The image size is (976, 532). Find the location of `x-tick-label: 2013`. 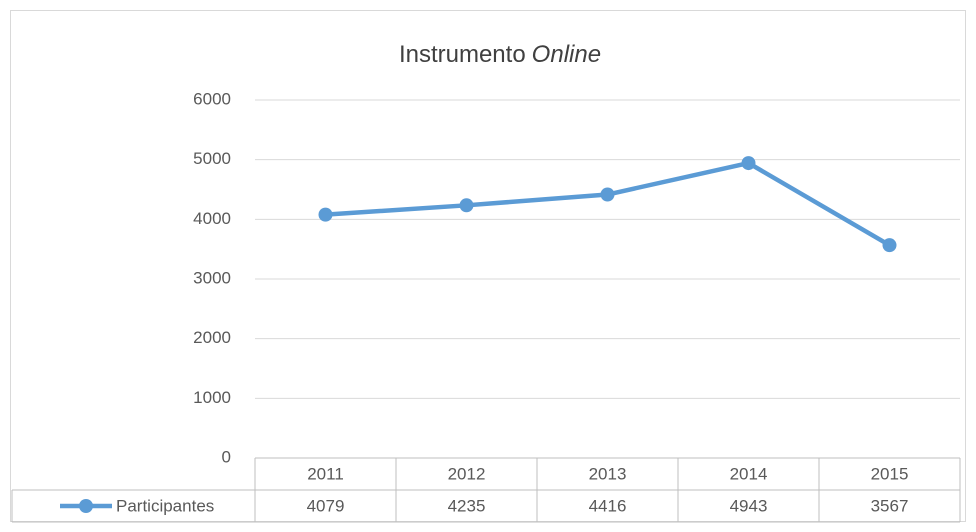

x-tick-label: 2013 is located at coordinates (608, 473).